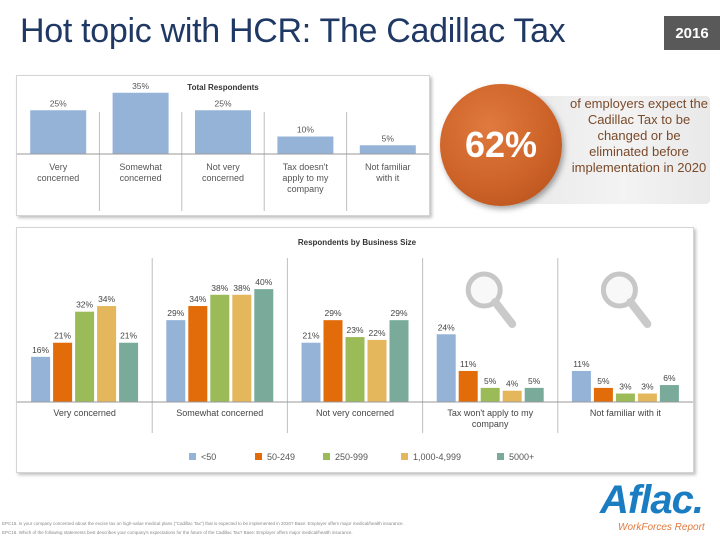  What do you see at coordinates (219, 288) in the screenshot?
I see `data-label-somewhat-concerned-250-999: 38%` at bounding box center [219, 288].